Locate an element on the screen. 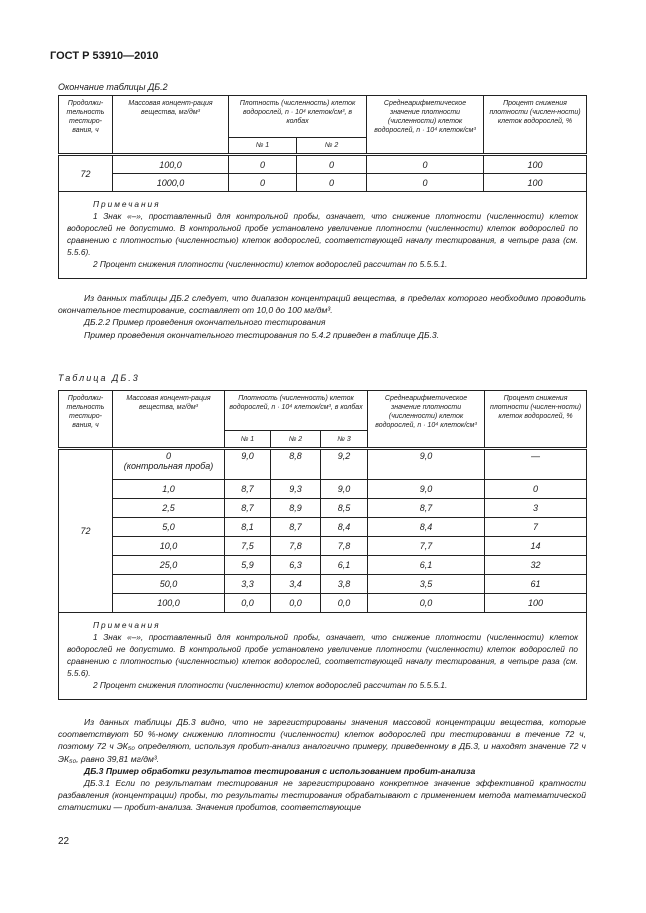  page-number: 22 is located at coordinates (64, 841).